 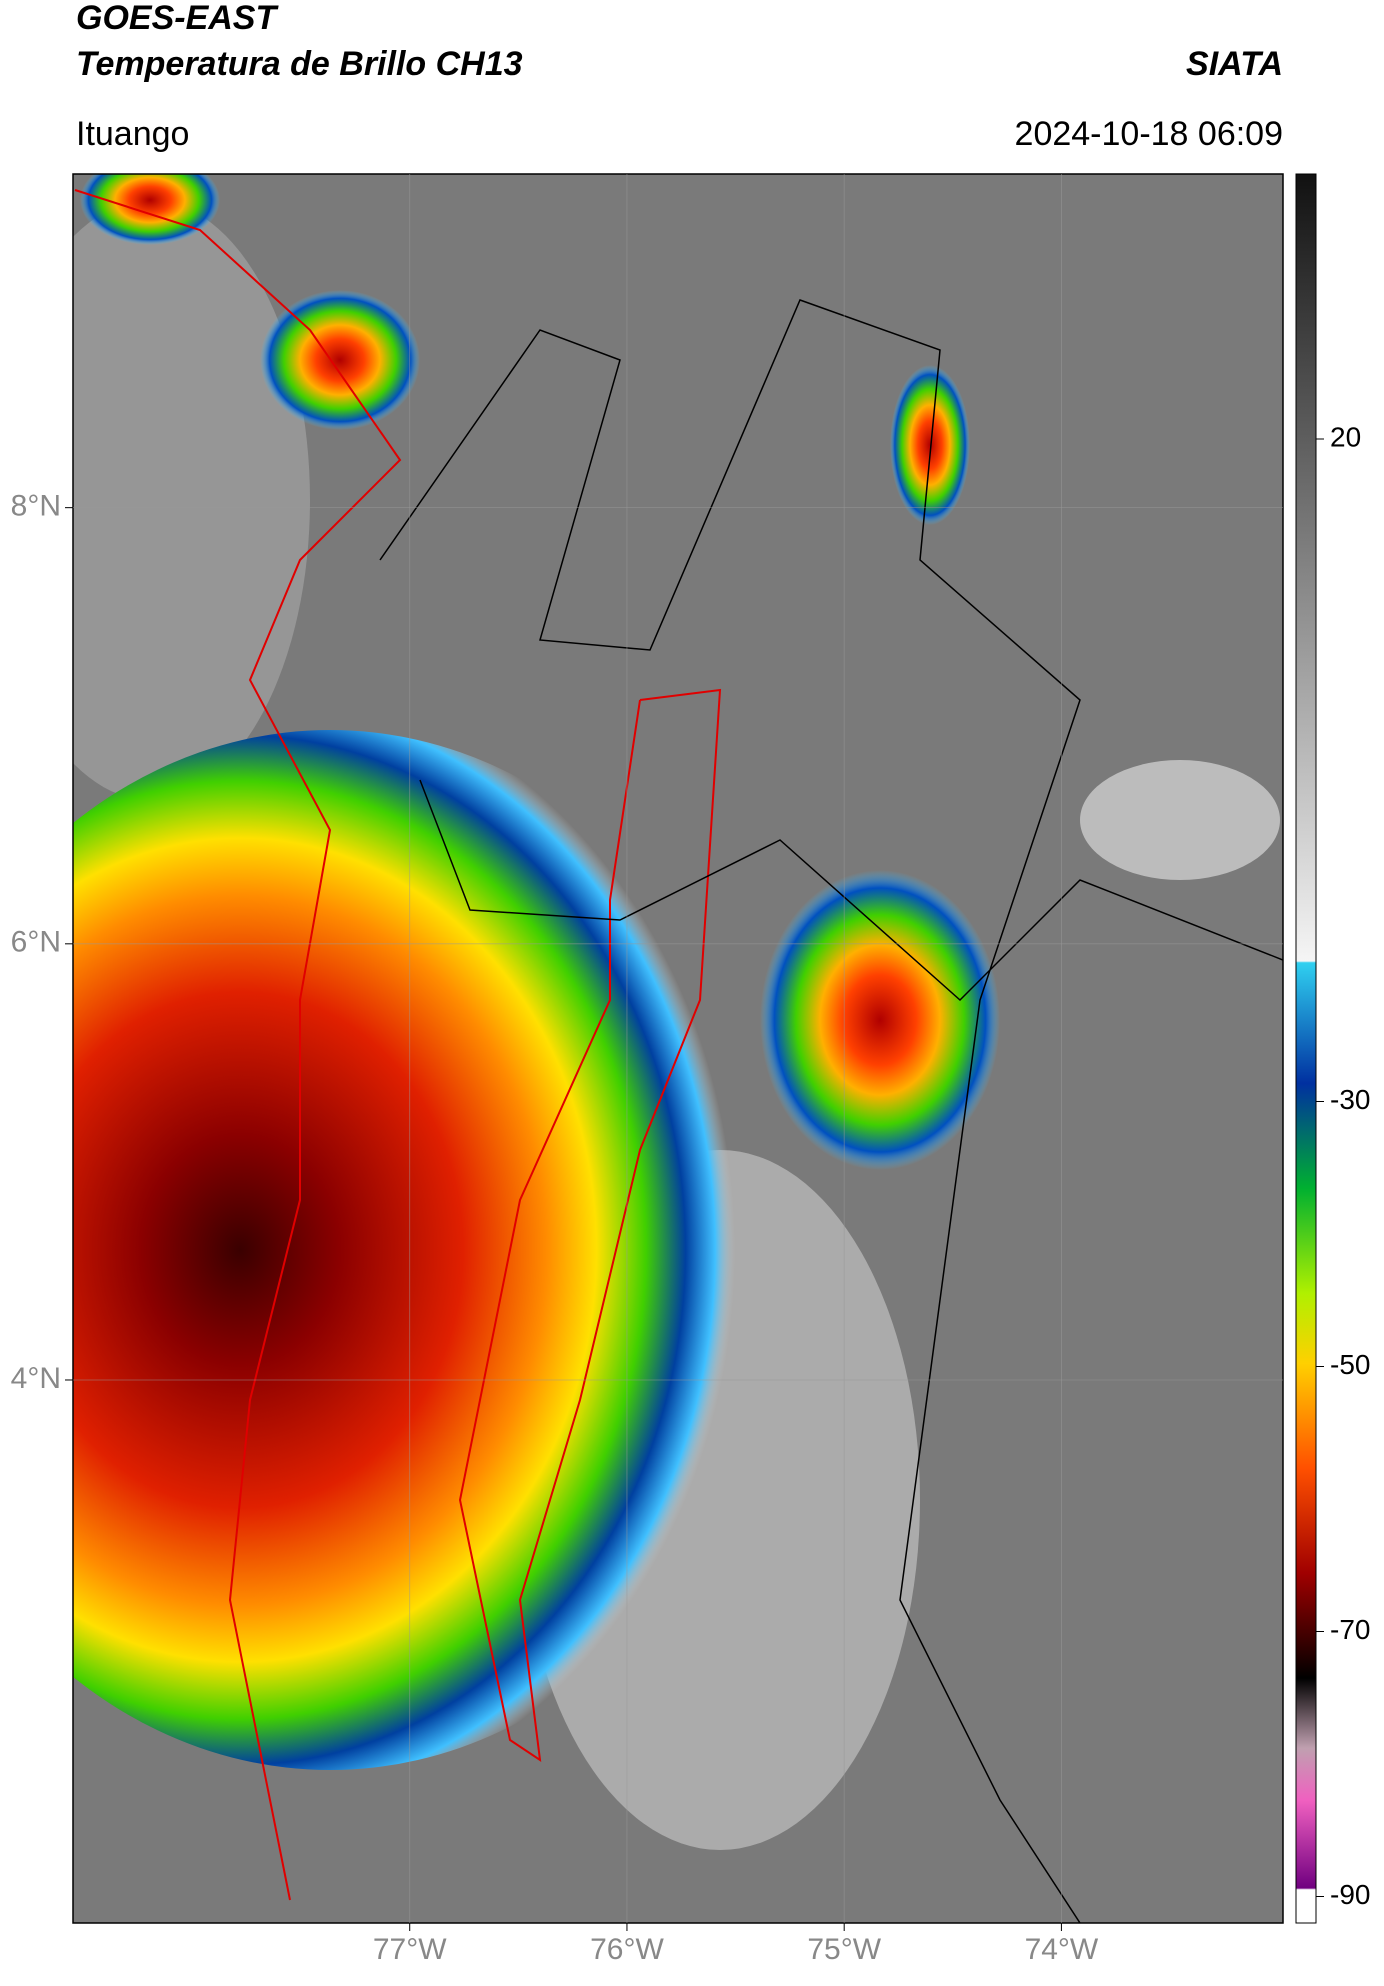 I want to click on colorbar-tick-label: -30, so click(x=1350, y=1099).